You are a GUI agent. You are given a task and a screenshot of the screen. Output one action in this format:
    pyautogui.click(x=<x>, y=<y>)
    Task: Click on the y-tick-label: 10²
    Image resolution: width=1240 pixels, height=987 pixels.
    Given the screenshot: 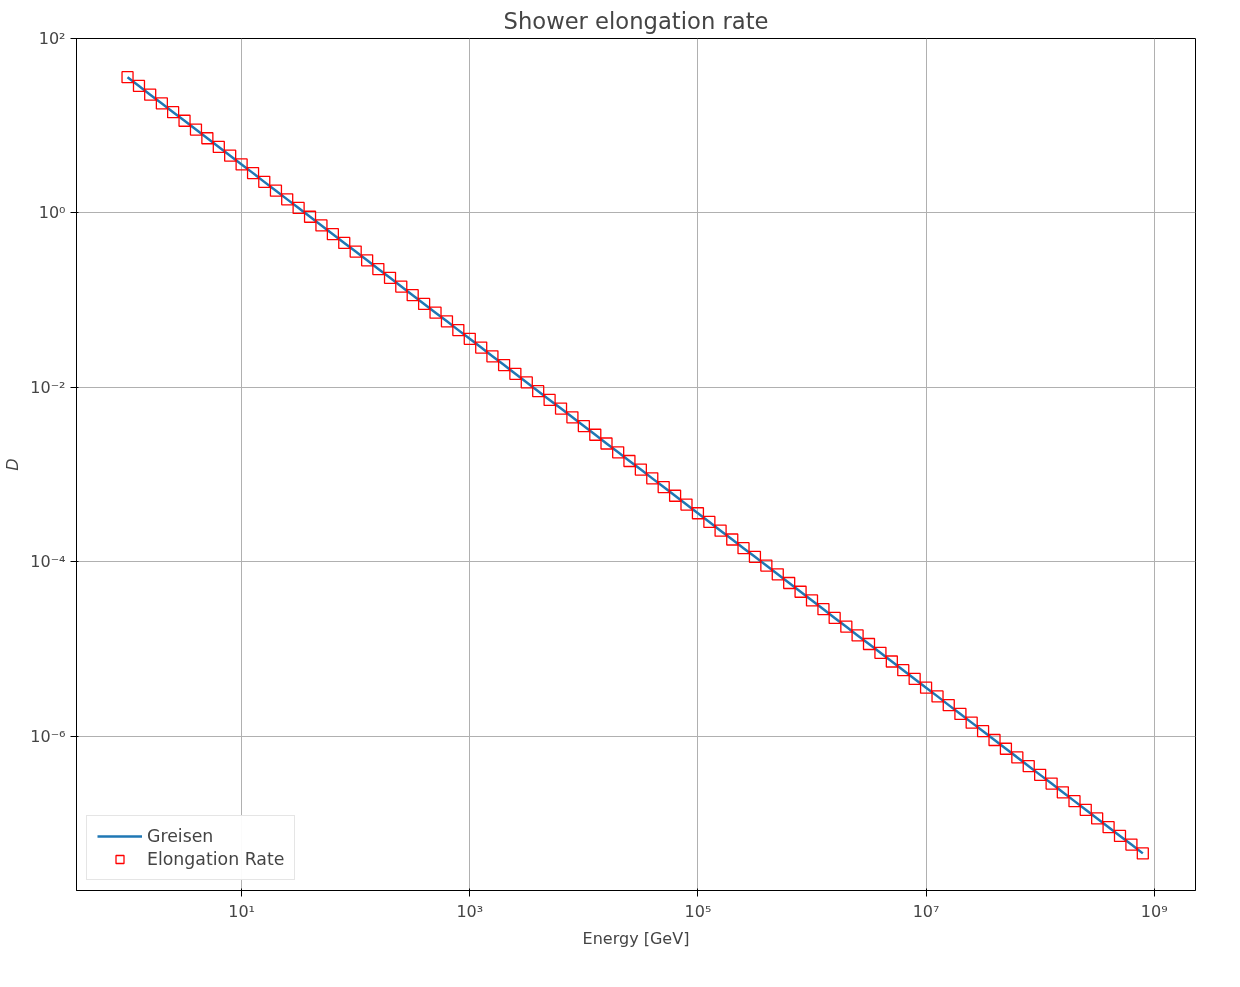 What is the action you would take?
    pyautogui.click(x=52, y=38)
    